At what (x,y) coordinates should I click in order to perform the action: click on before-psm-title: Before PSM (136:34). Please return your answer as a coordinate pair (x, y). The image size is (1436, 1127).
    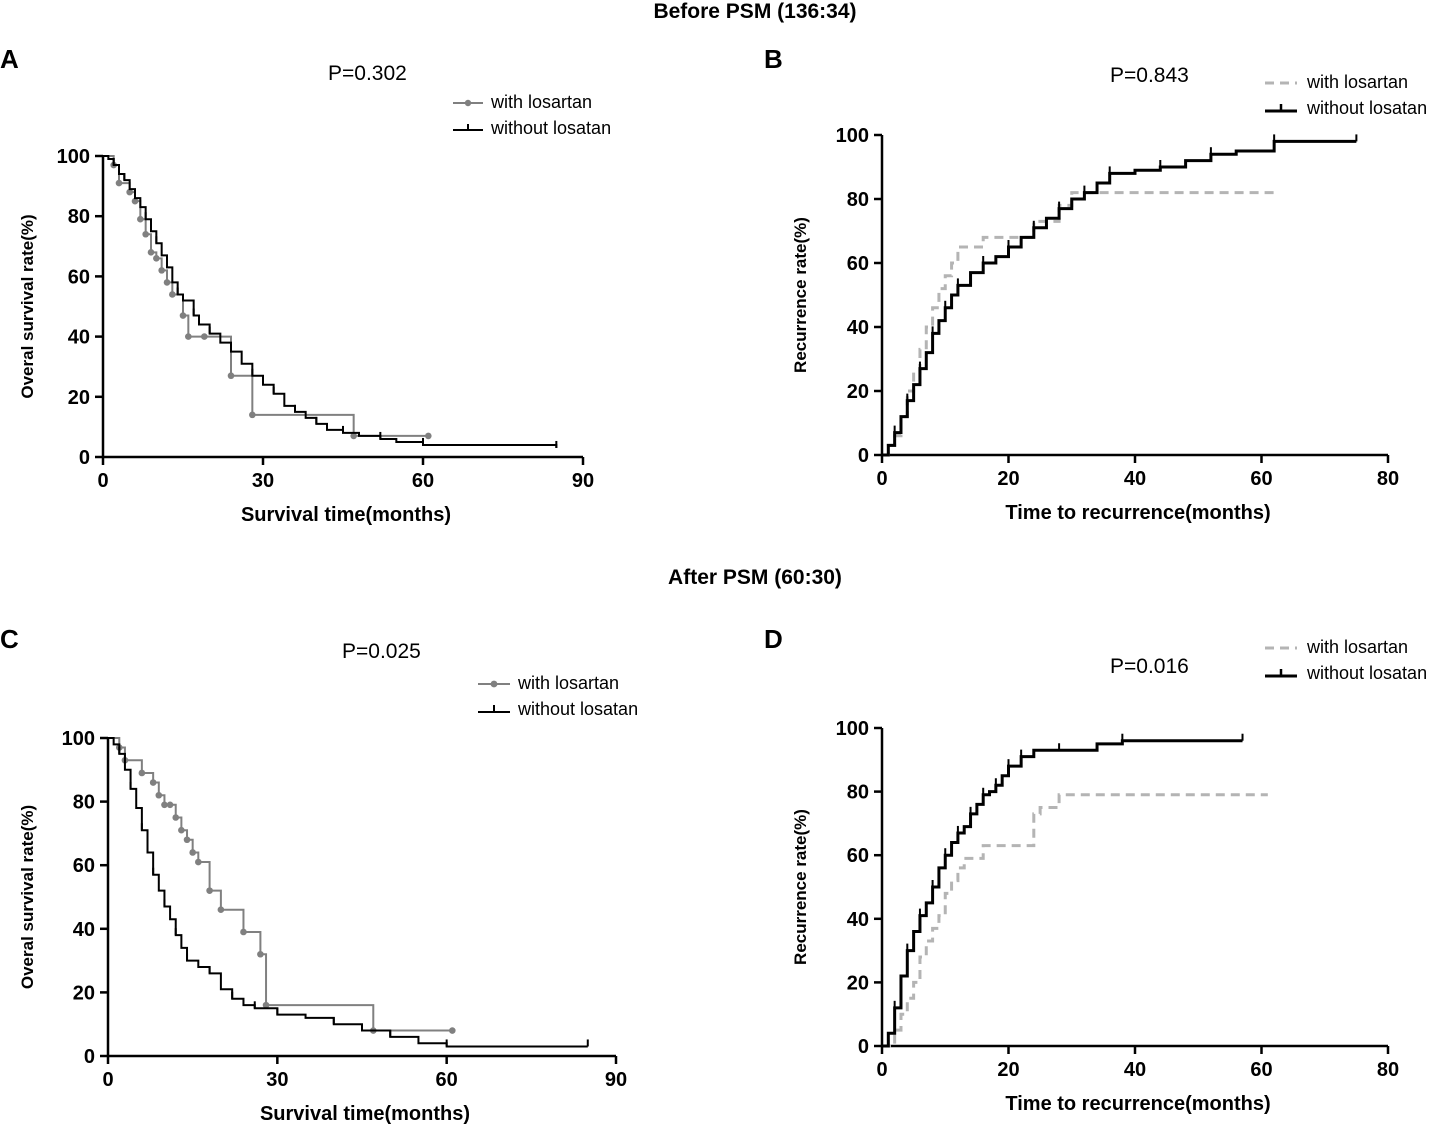
    Looking at the image, I should click on (755, 11).